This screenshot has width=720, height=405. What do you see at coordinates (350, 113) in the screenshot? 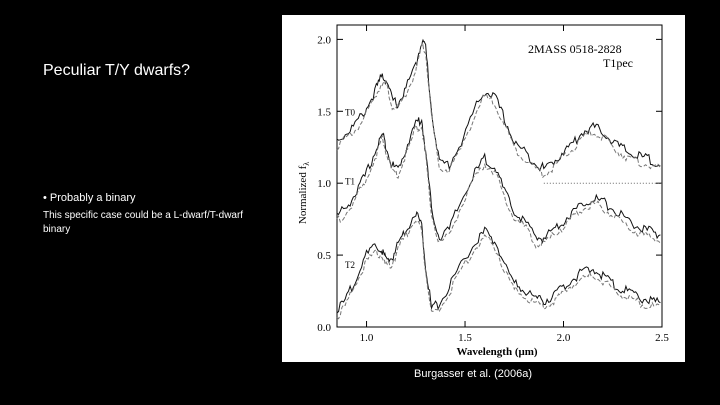
I see `spectrum-label-t0: T0` at bounding box center [350, 113].